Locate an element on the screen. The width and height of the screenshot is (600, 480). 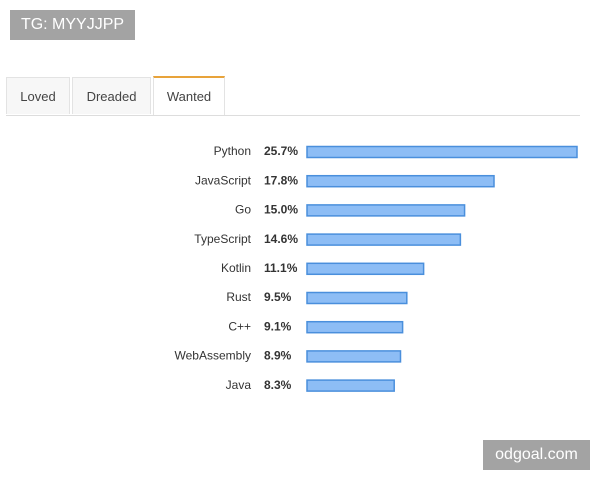
tab: Dreaded is located at coordinates (111, 95).